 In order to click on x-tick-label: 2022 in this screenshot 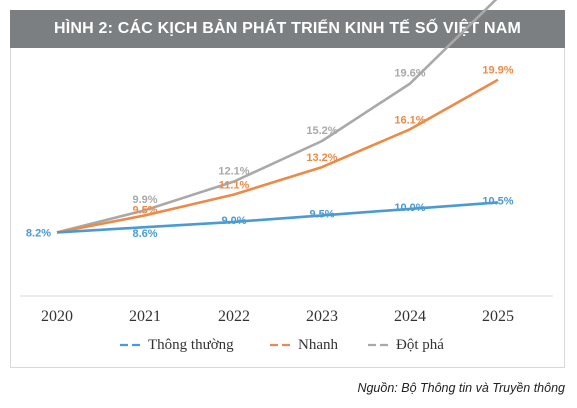, I will do `click(234, 316)`.